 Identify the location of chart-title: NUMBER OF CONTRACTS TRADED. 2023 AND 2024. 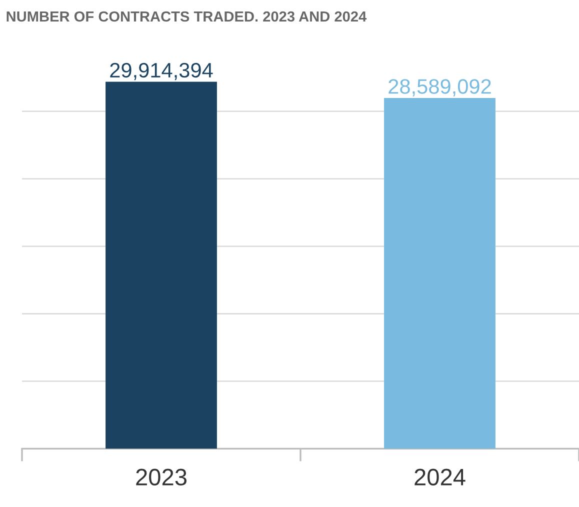
(186, 16).